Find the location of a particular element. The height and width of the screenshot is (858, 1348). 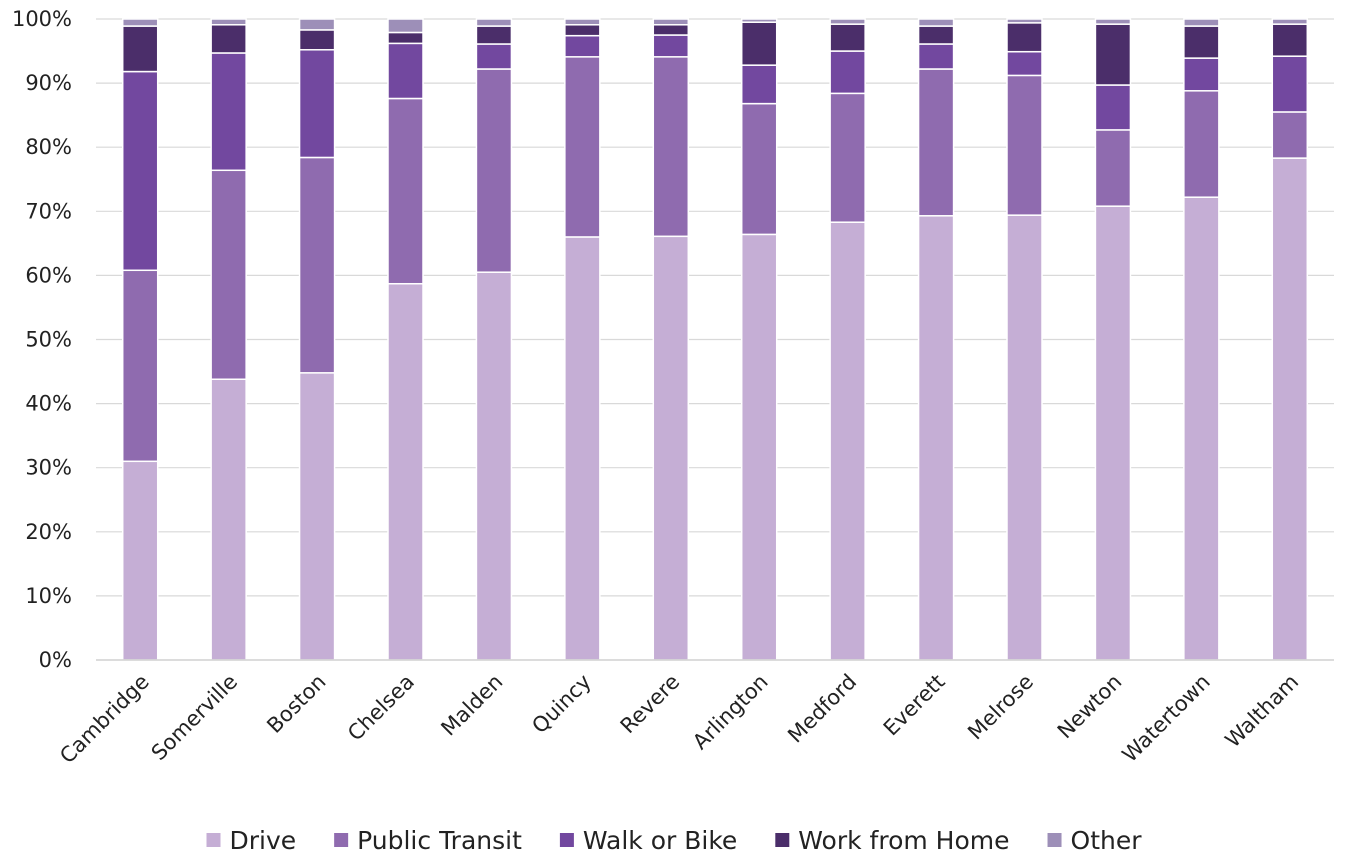

x-tick-label: Everett is located at coordinates (914, 705).